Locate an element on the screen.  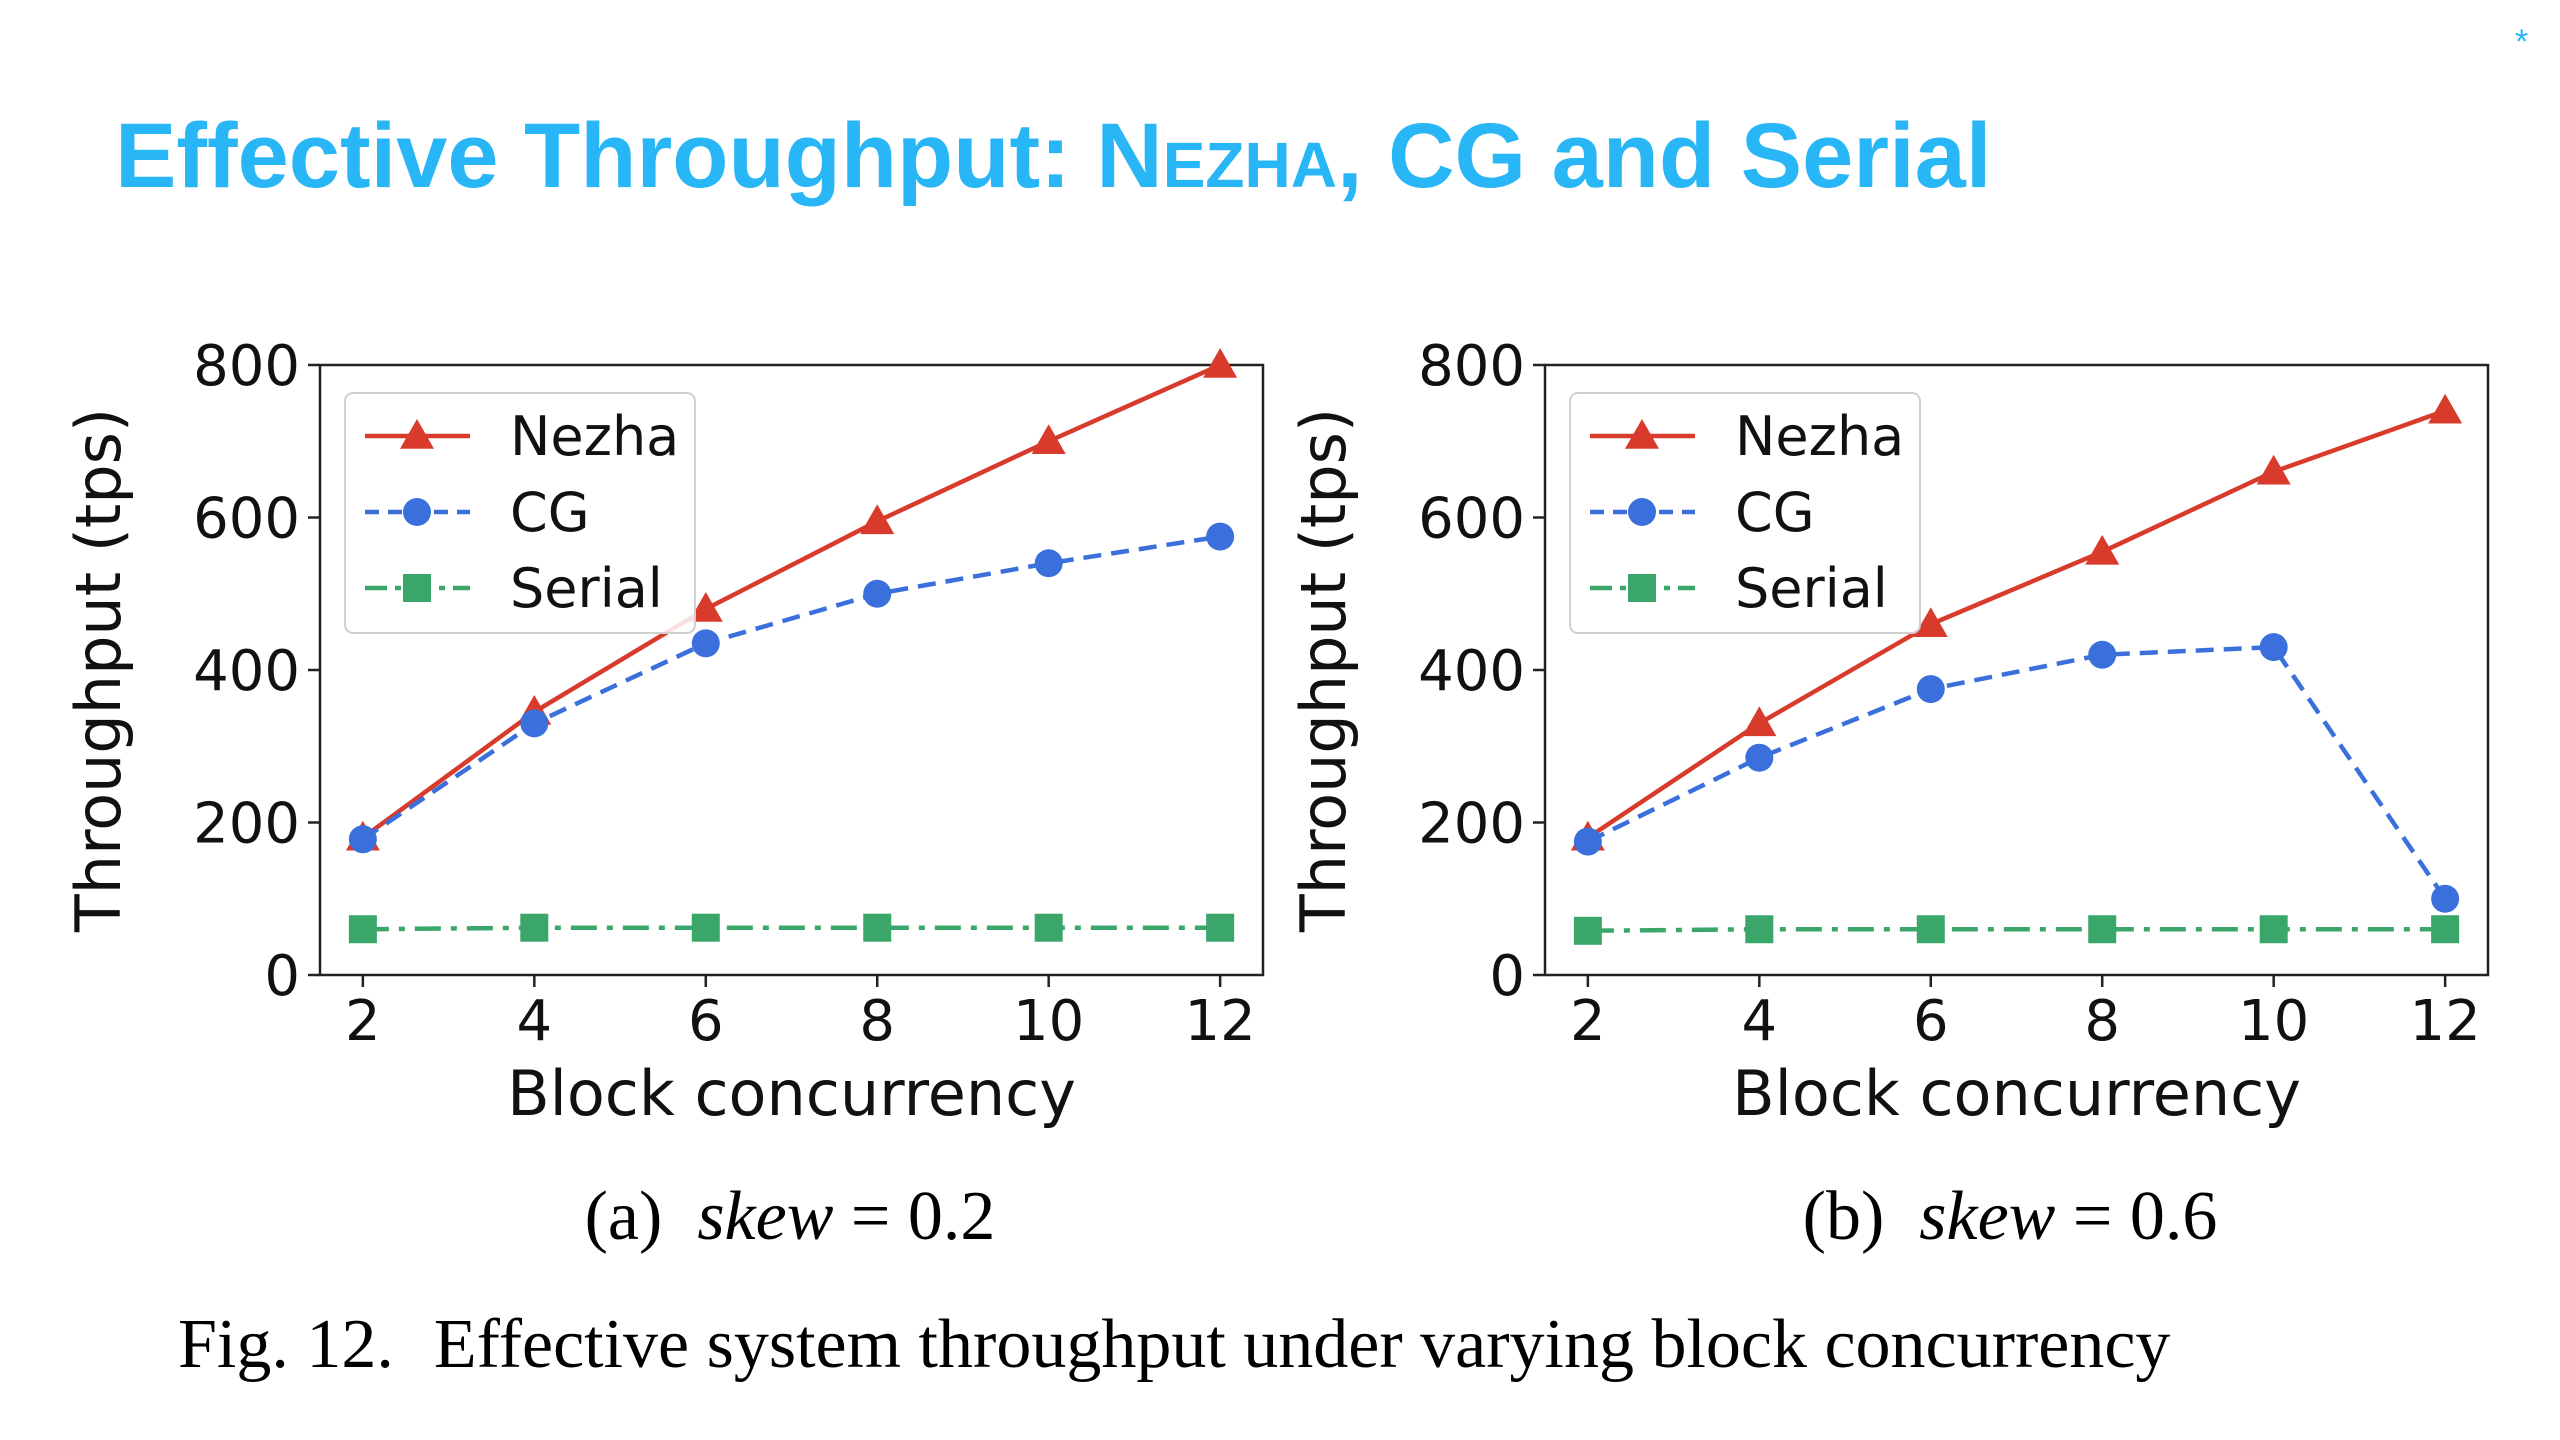
subcaption-b: (b) skew = 0.6 is located at coordinates (1985, 1217).